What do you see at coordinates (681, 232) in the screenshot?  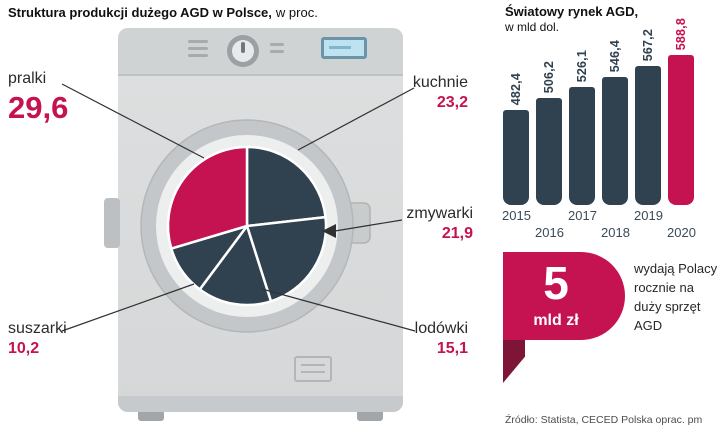 I see `year-label-2020: 2020` at bounding box center [681, 232].